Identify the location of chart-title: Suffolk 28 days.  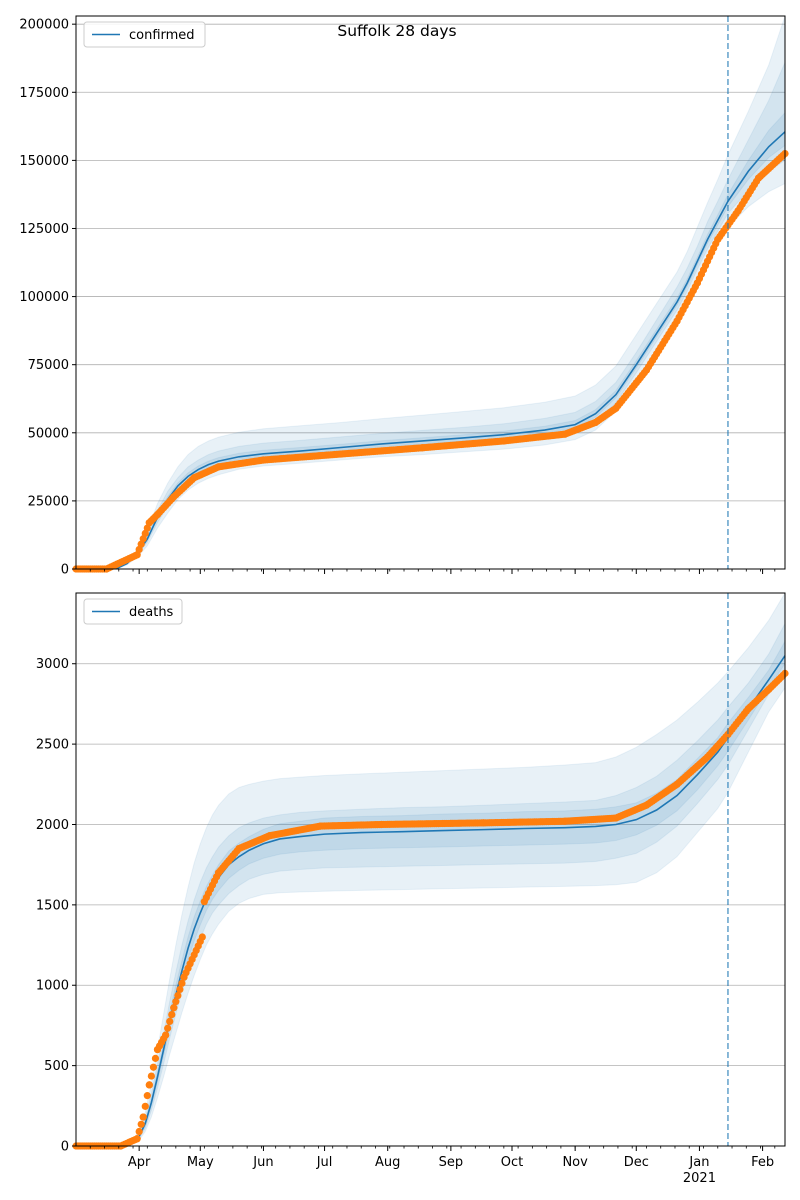
(396, 31).